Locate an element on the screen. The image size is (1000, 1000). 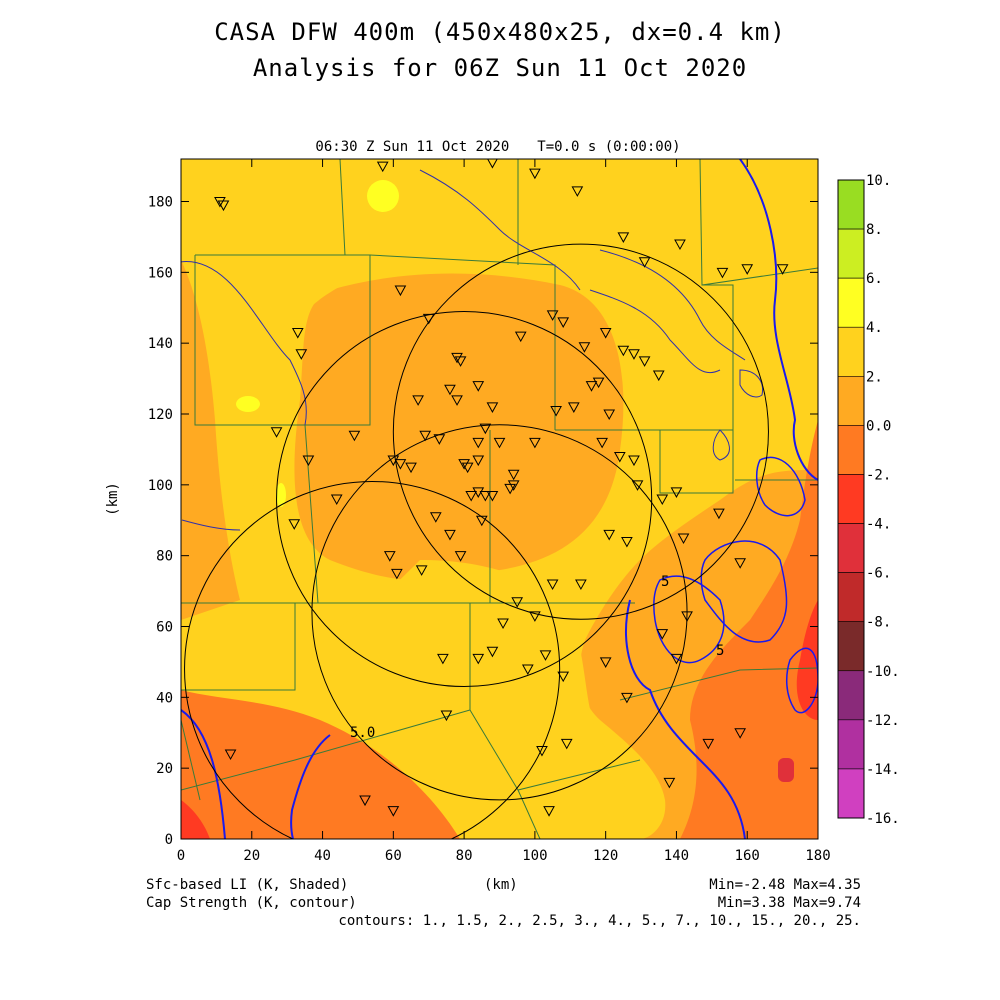
li-pocket-west2 is located at coordinates (281, 495).